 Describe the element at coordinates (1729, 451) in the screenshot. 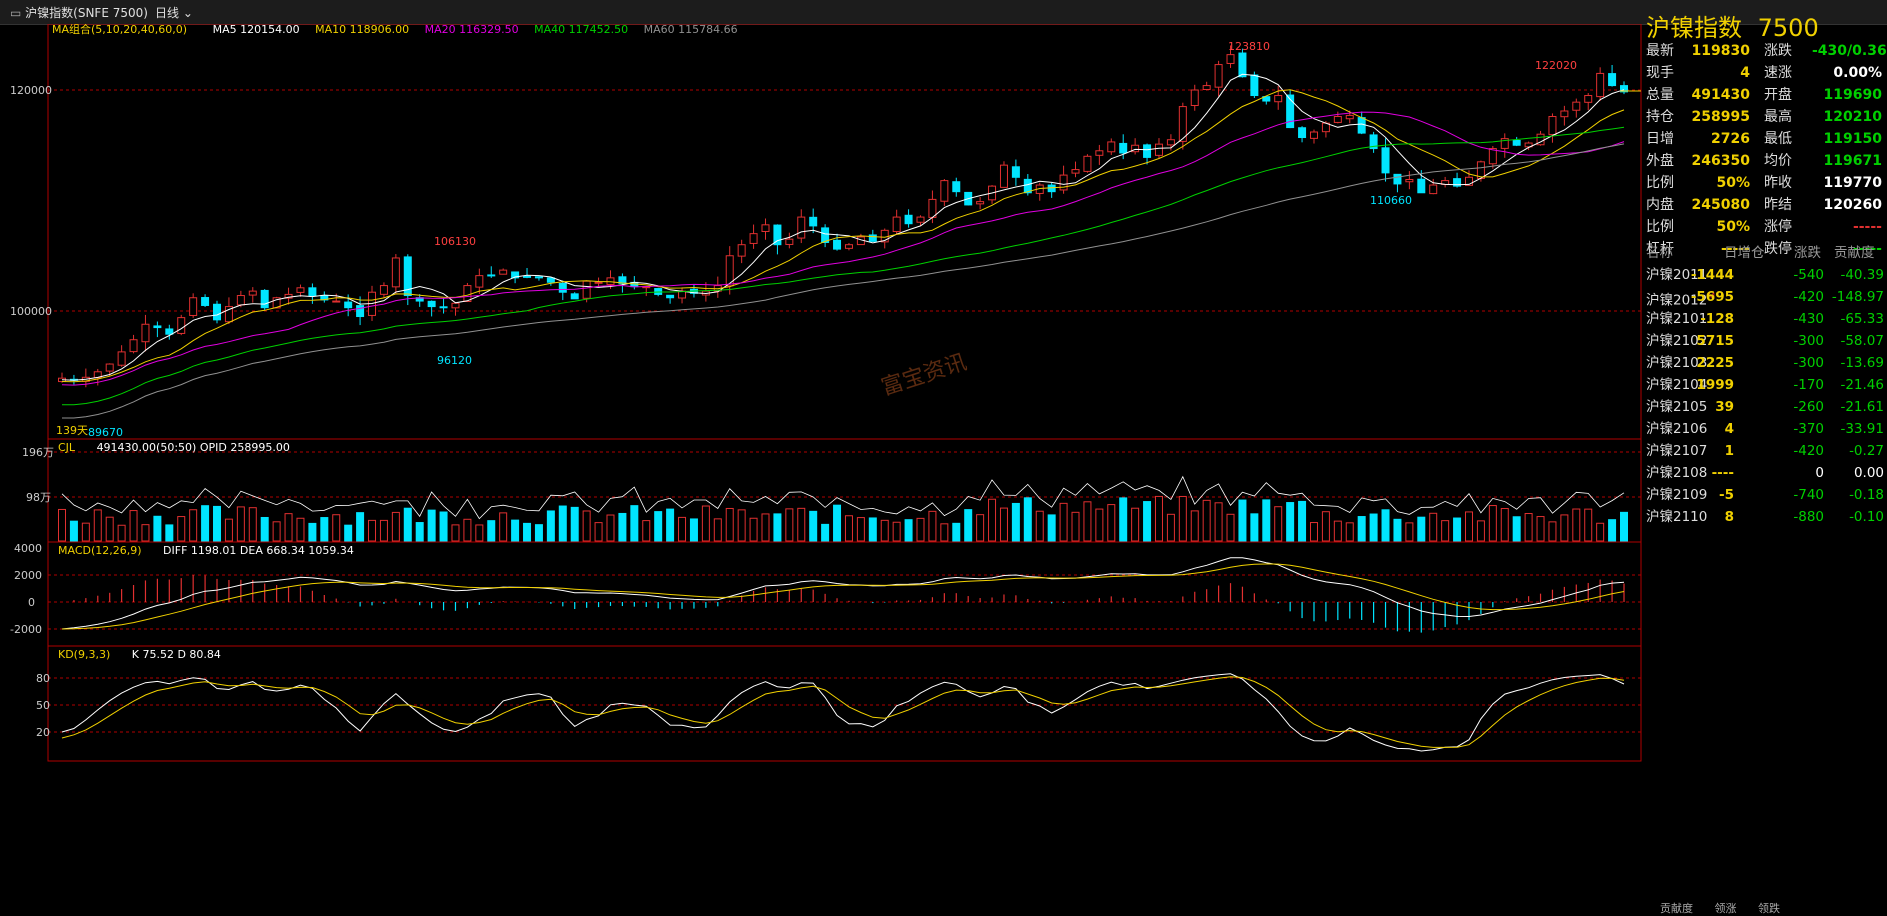

I see `contract-oi-change: 1` at that location.